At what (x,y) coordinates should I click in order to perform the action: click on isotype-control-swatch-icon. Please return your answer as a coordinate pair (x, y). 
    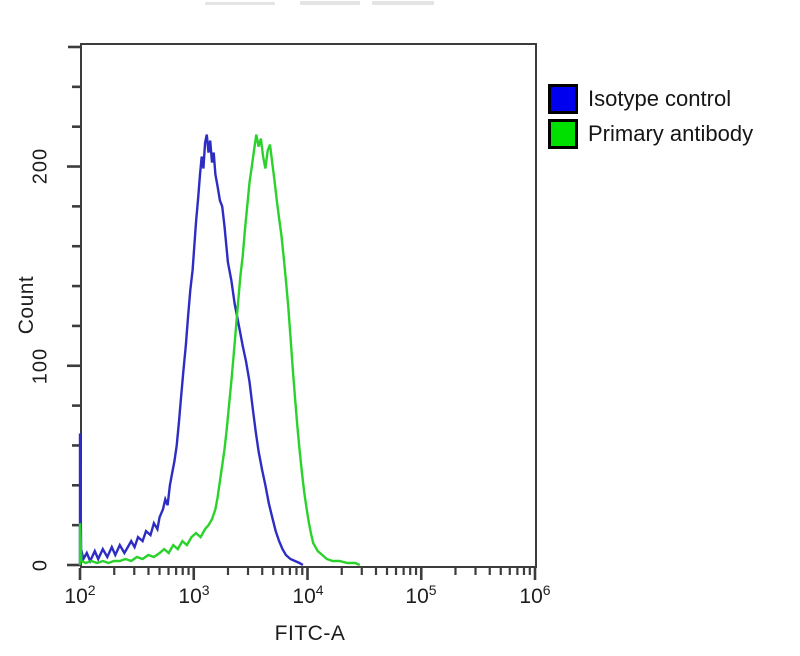
    Looking at the image, I should click on (563, 99).